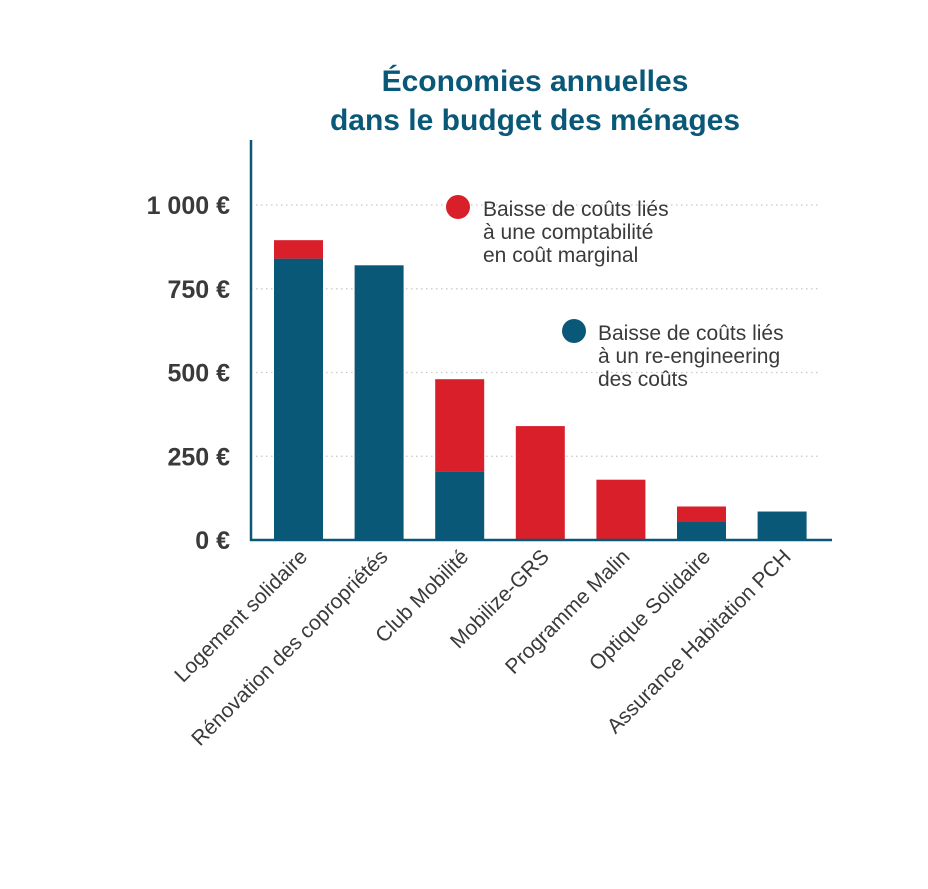  I want to click on chart-title-line-1: Économies annuelles, so click(535, 81).